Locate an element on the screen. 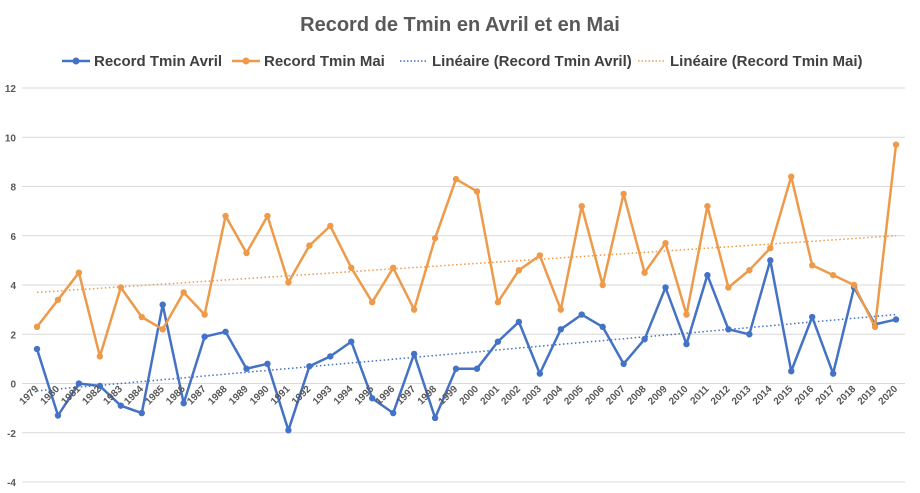  x-tick-label: 2015 is located at coordinates (784, 396).